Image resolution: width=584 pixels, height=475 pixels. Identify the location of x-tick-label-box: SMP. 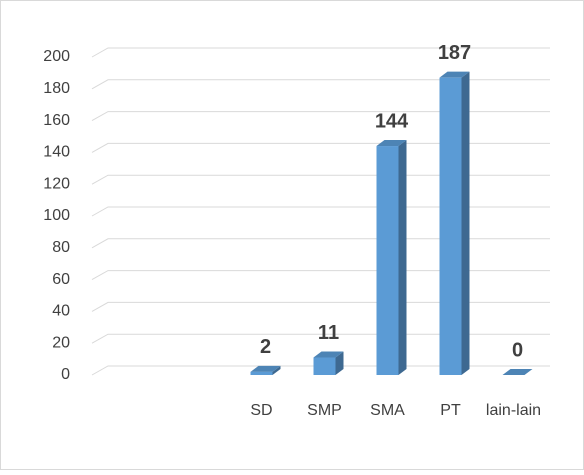
(324, 410).